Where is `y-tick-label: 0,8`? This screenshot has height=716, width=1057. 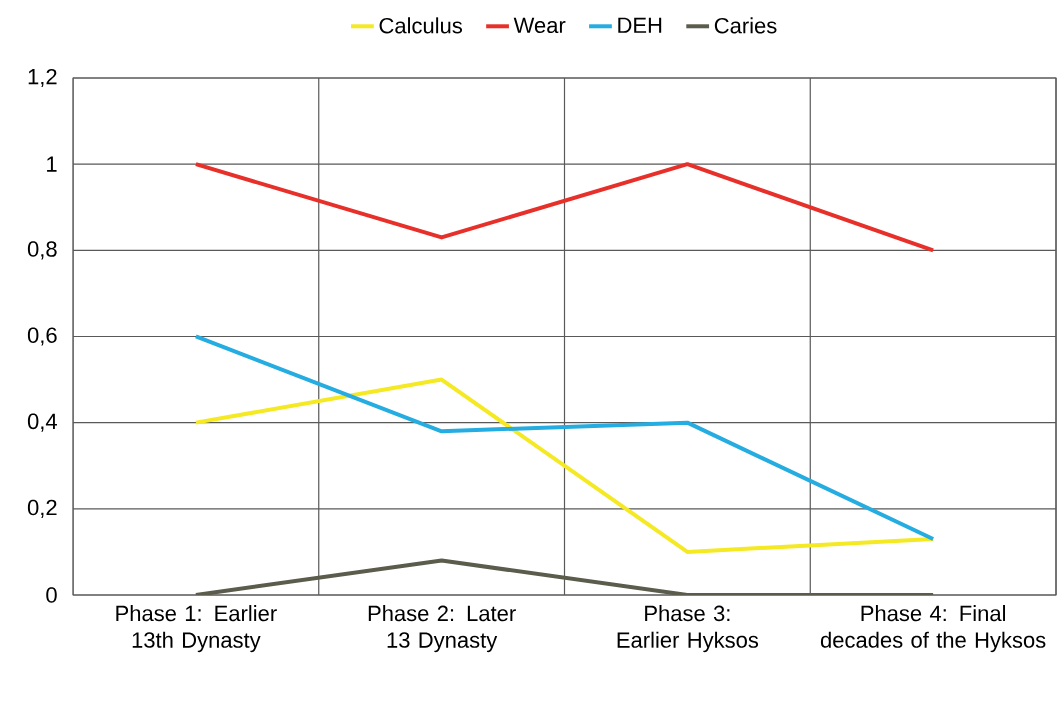 y-tick-label: 0,8 is located at coordinates (42, 250).